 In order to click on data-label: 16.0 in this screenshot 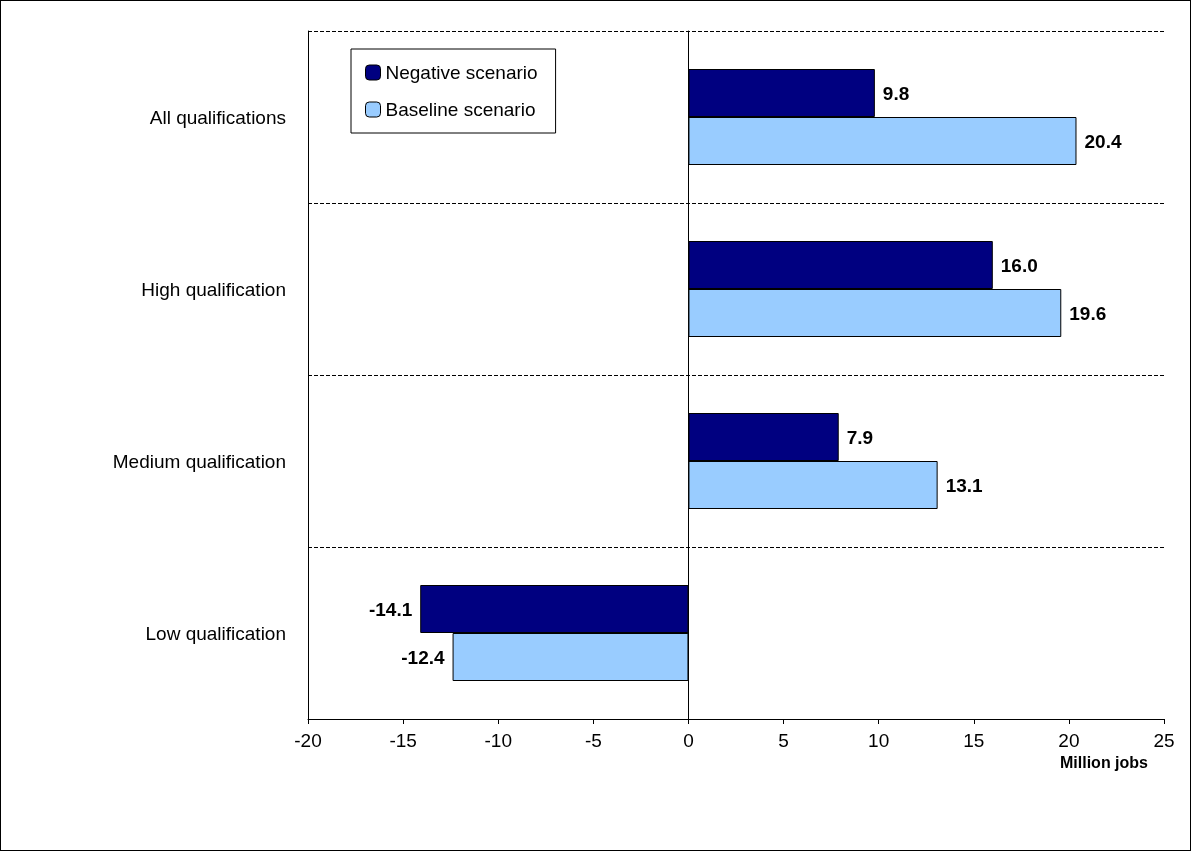, I will do `click(1019, 265)`.